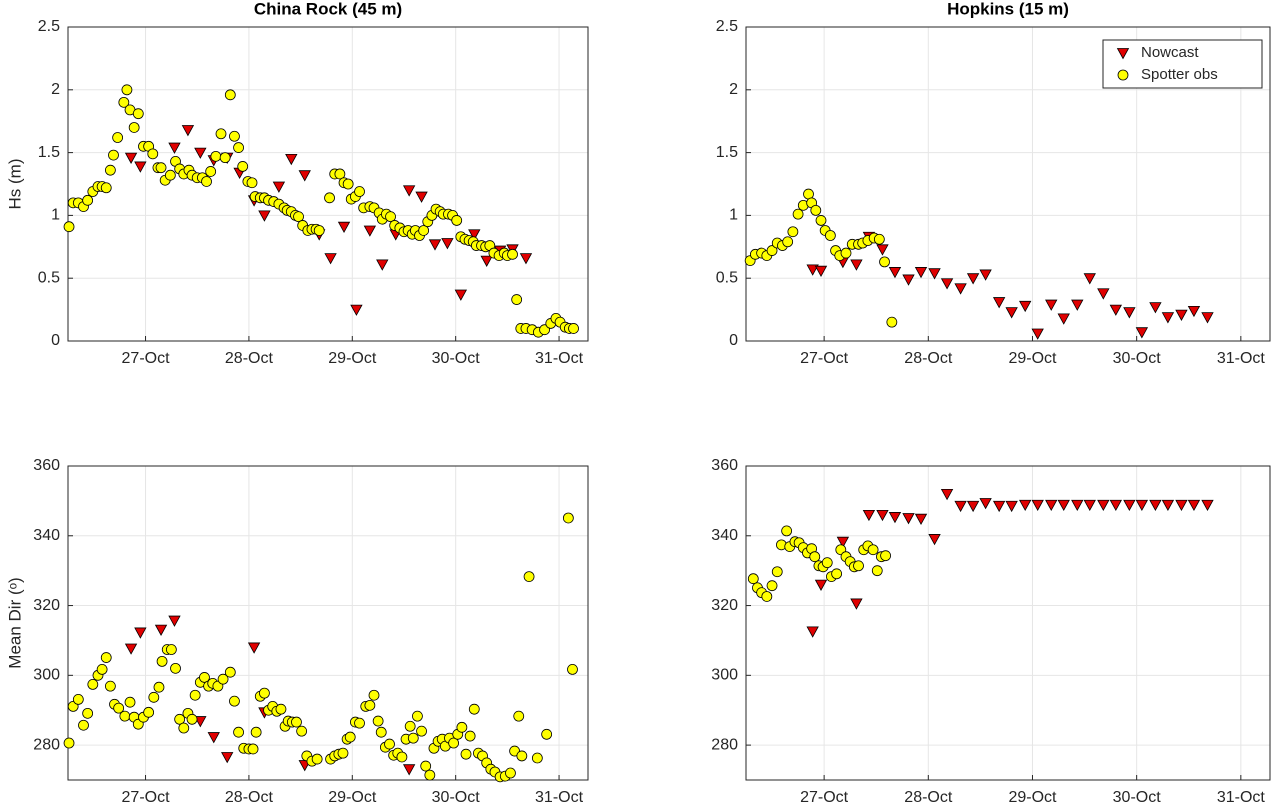 The image size is (1274, 807). Describe the element at coordinates (49, 277) in the screenshot. I see `y-tick-label: 0.5` at that location.